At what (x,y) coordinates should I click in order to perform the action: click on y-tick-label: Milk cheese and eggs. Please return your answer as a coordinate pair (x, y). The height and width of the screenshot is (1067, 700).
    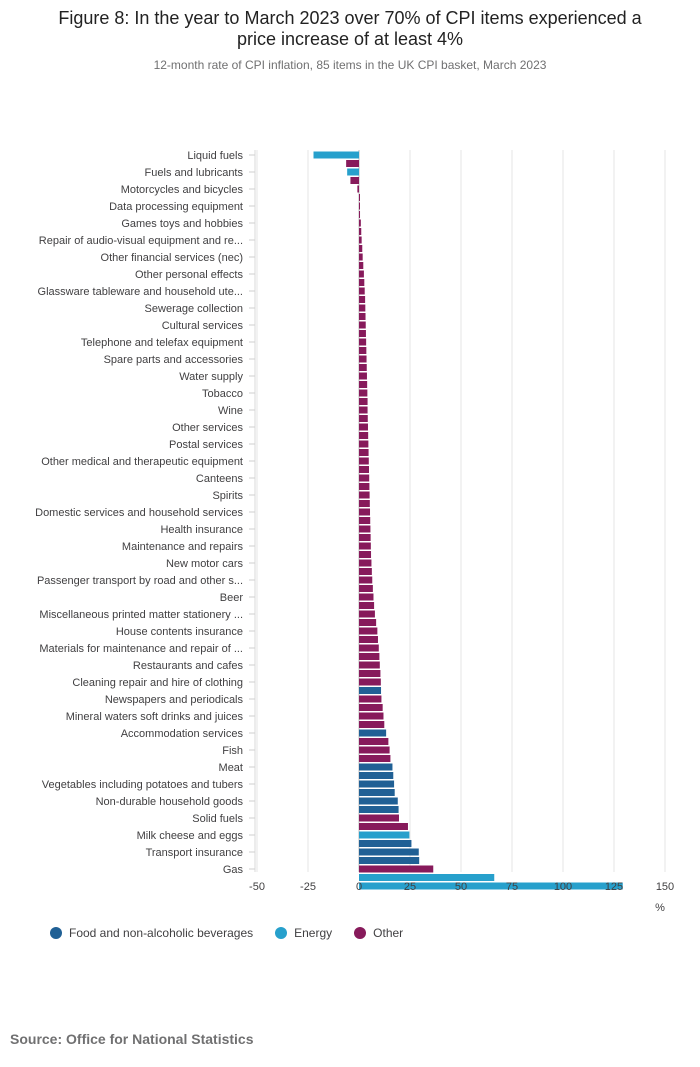
    Looking at the image, I should click on (190, 836).